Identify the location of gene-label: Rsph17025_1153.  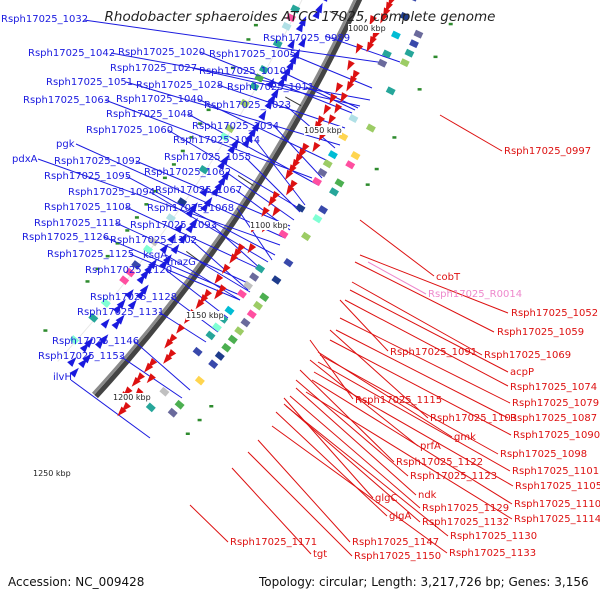
(82, 356).